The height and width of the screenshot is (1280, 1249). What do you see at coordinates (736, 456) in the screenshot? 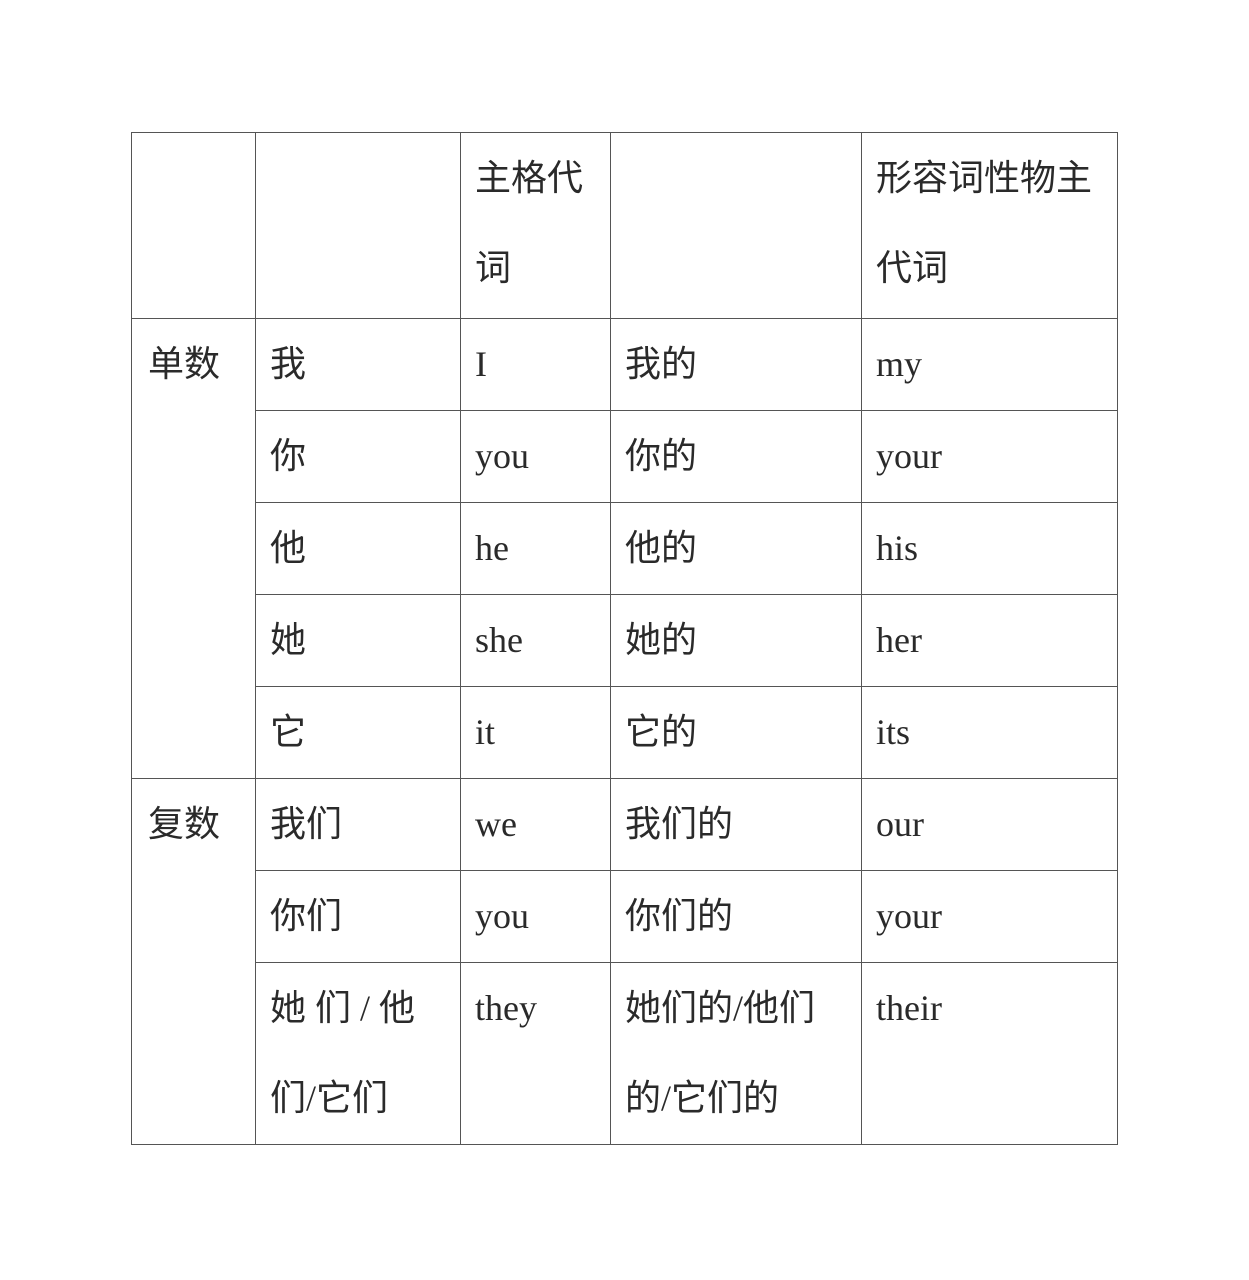
I see `cell: 你的` at bounding box center [736, 456].